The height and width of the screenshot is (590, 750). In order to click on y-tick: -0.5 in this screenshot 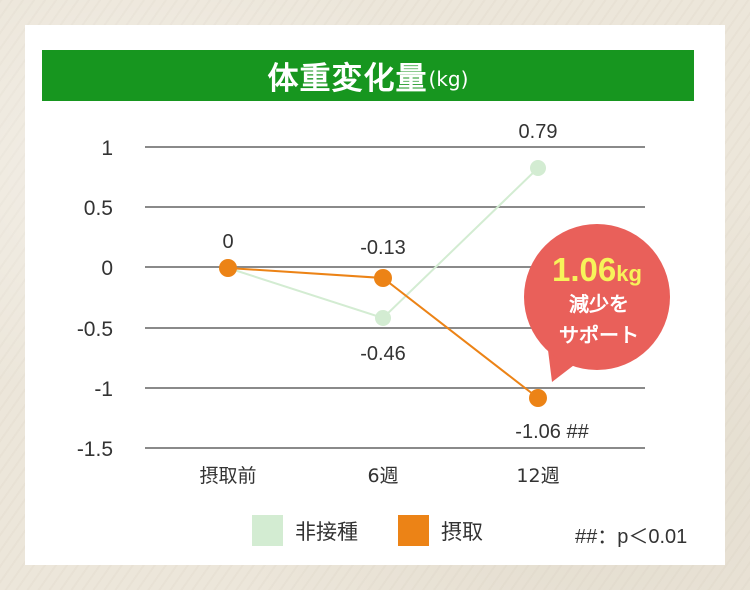, I will do `click(95, 329)`.